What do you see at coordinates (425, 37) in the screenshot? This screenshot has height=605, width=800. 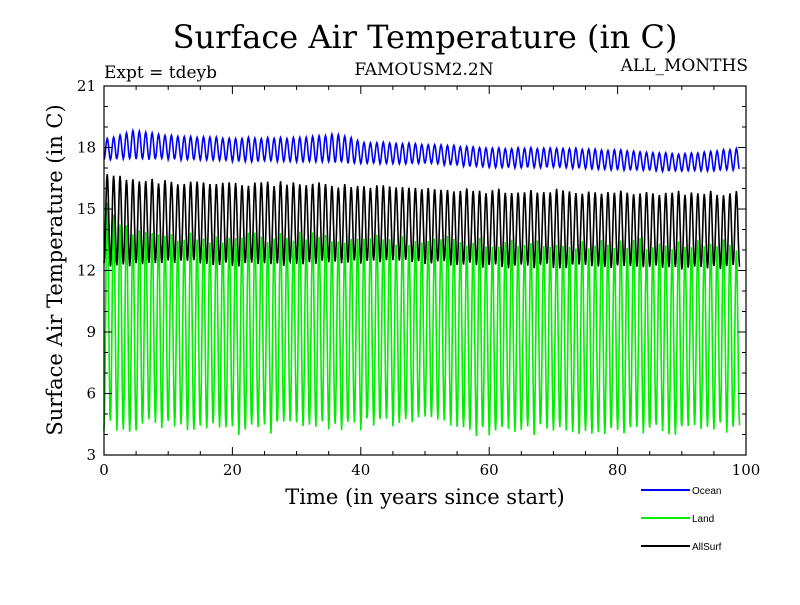 I see `chart-title: Surface Air Temperature (in C)` at bounding box center [425, 37].